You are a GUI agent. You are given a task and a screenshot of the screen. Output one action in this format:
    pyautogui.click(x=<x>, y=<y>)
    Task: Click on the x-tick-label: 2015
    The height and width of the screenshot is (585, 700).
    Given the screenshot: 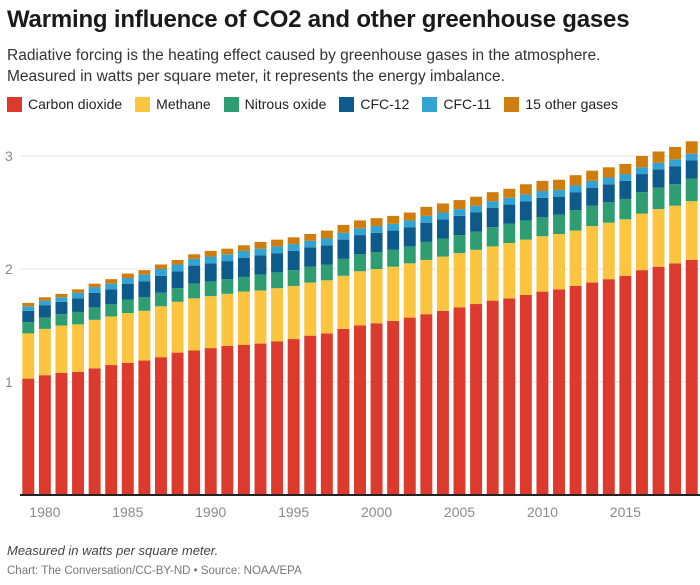 What is the action you would take?
    pyautogui.click(x=625, y=512)
    